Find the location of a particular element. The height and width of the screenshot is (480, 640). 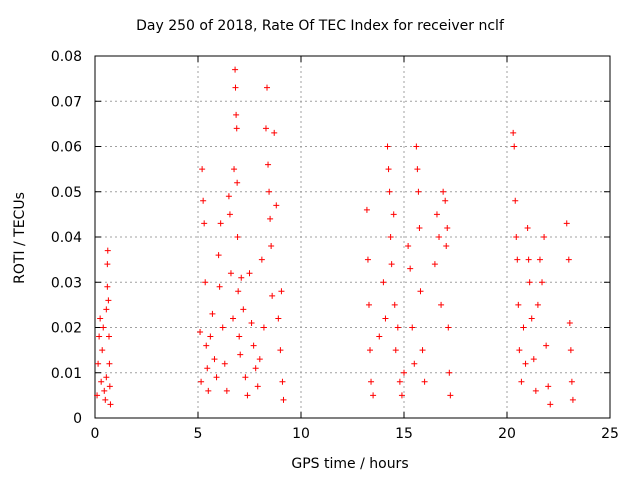

x-tick-label: 15 is located at coordinates (404, 434).